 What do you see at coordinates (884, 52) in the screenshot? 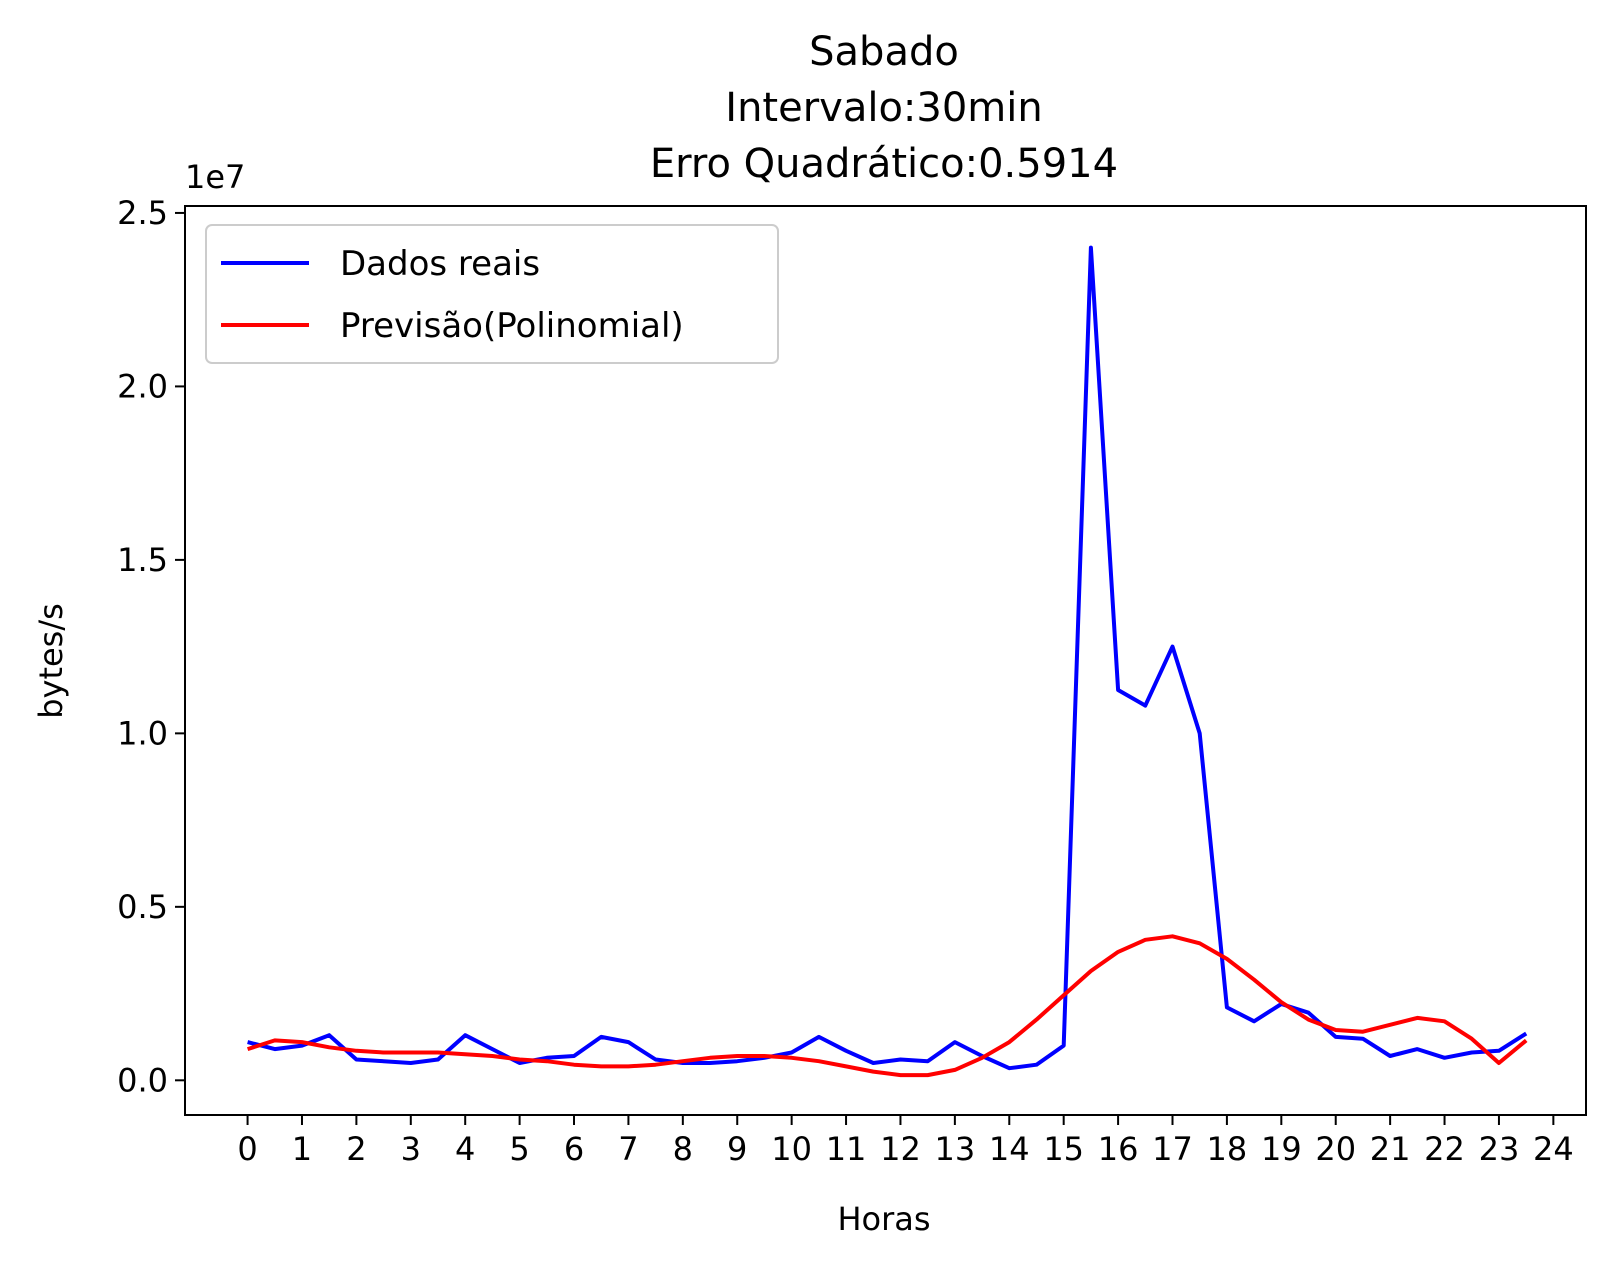
I see `title-line-1: Sabado` at bounding box center [884, 52].